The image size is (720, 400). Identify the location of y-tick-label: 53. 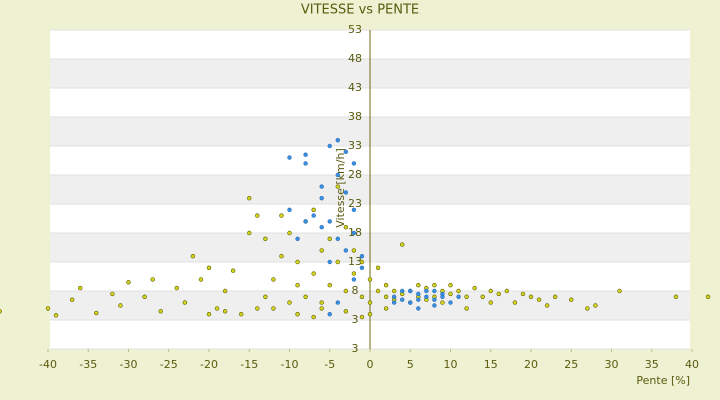
(355, 29).